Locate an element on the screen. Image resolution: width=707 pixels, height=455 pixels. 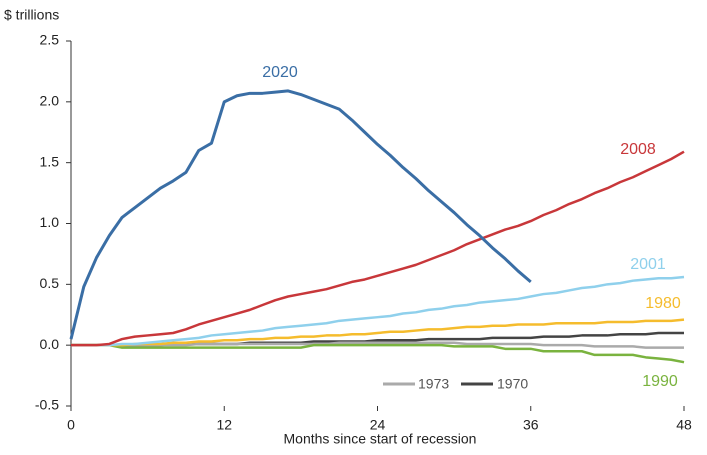
x-tick-label: 0 is located at coordinates (71, 425).